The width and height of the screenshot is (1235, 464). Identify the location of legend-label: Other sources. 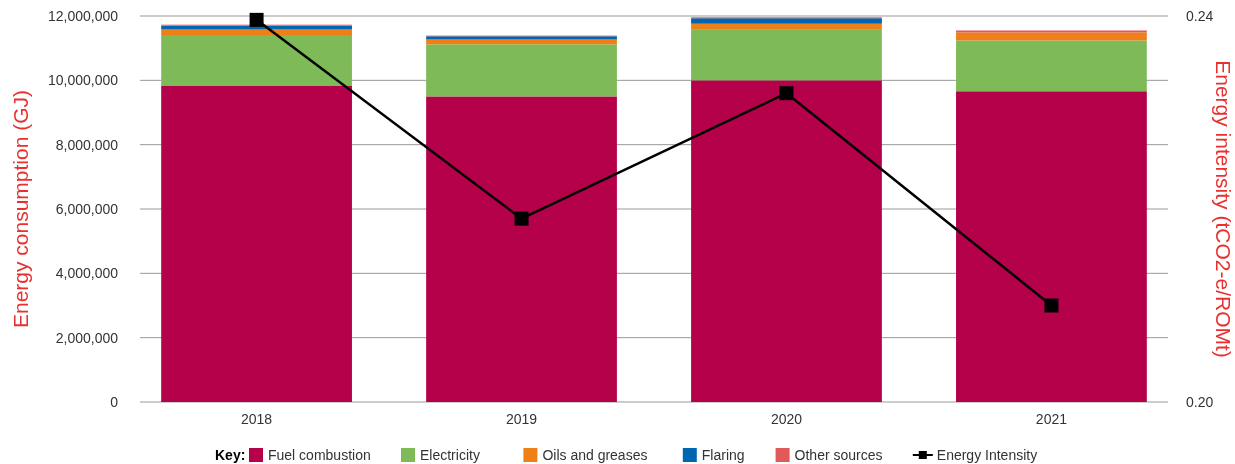
(838, 455).